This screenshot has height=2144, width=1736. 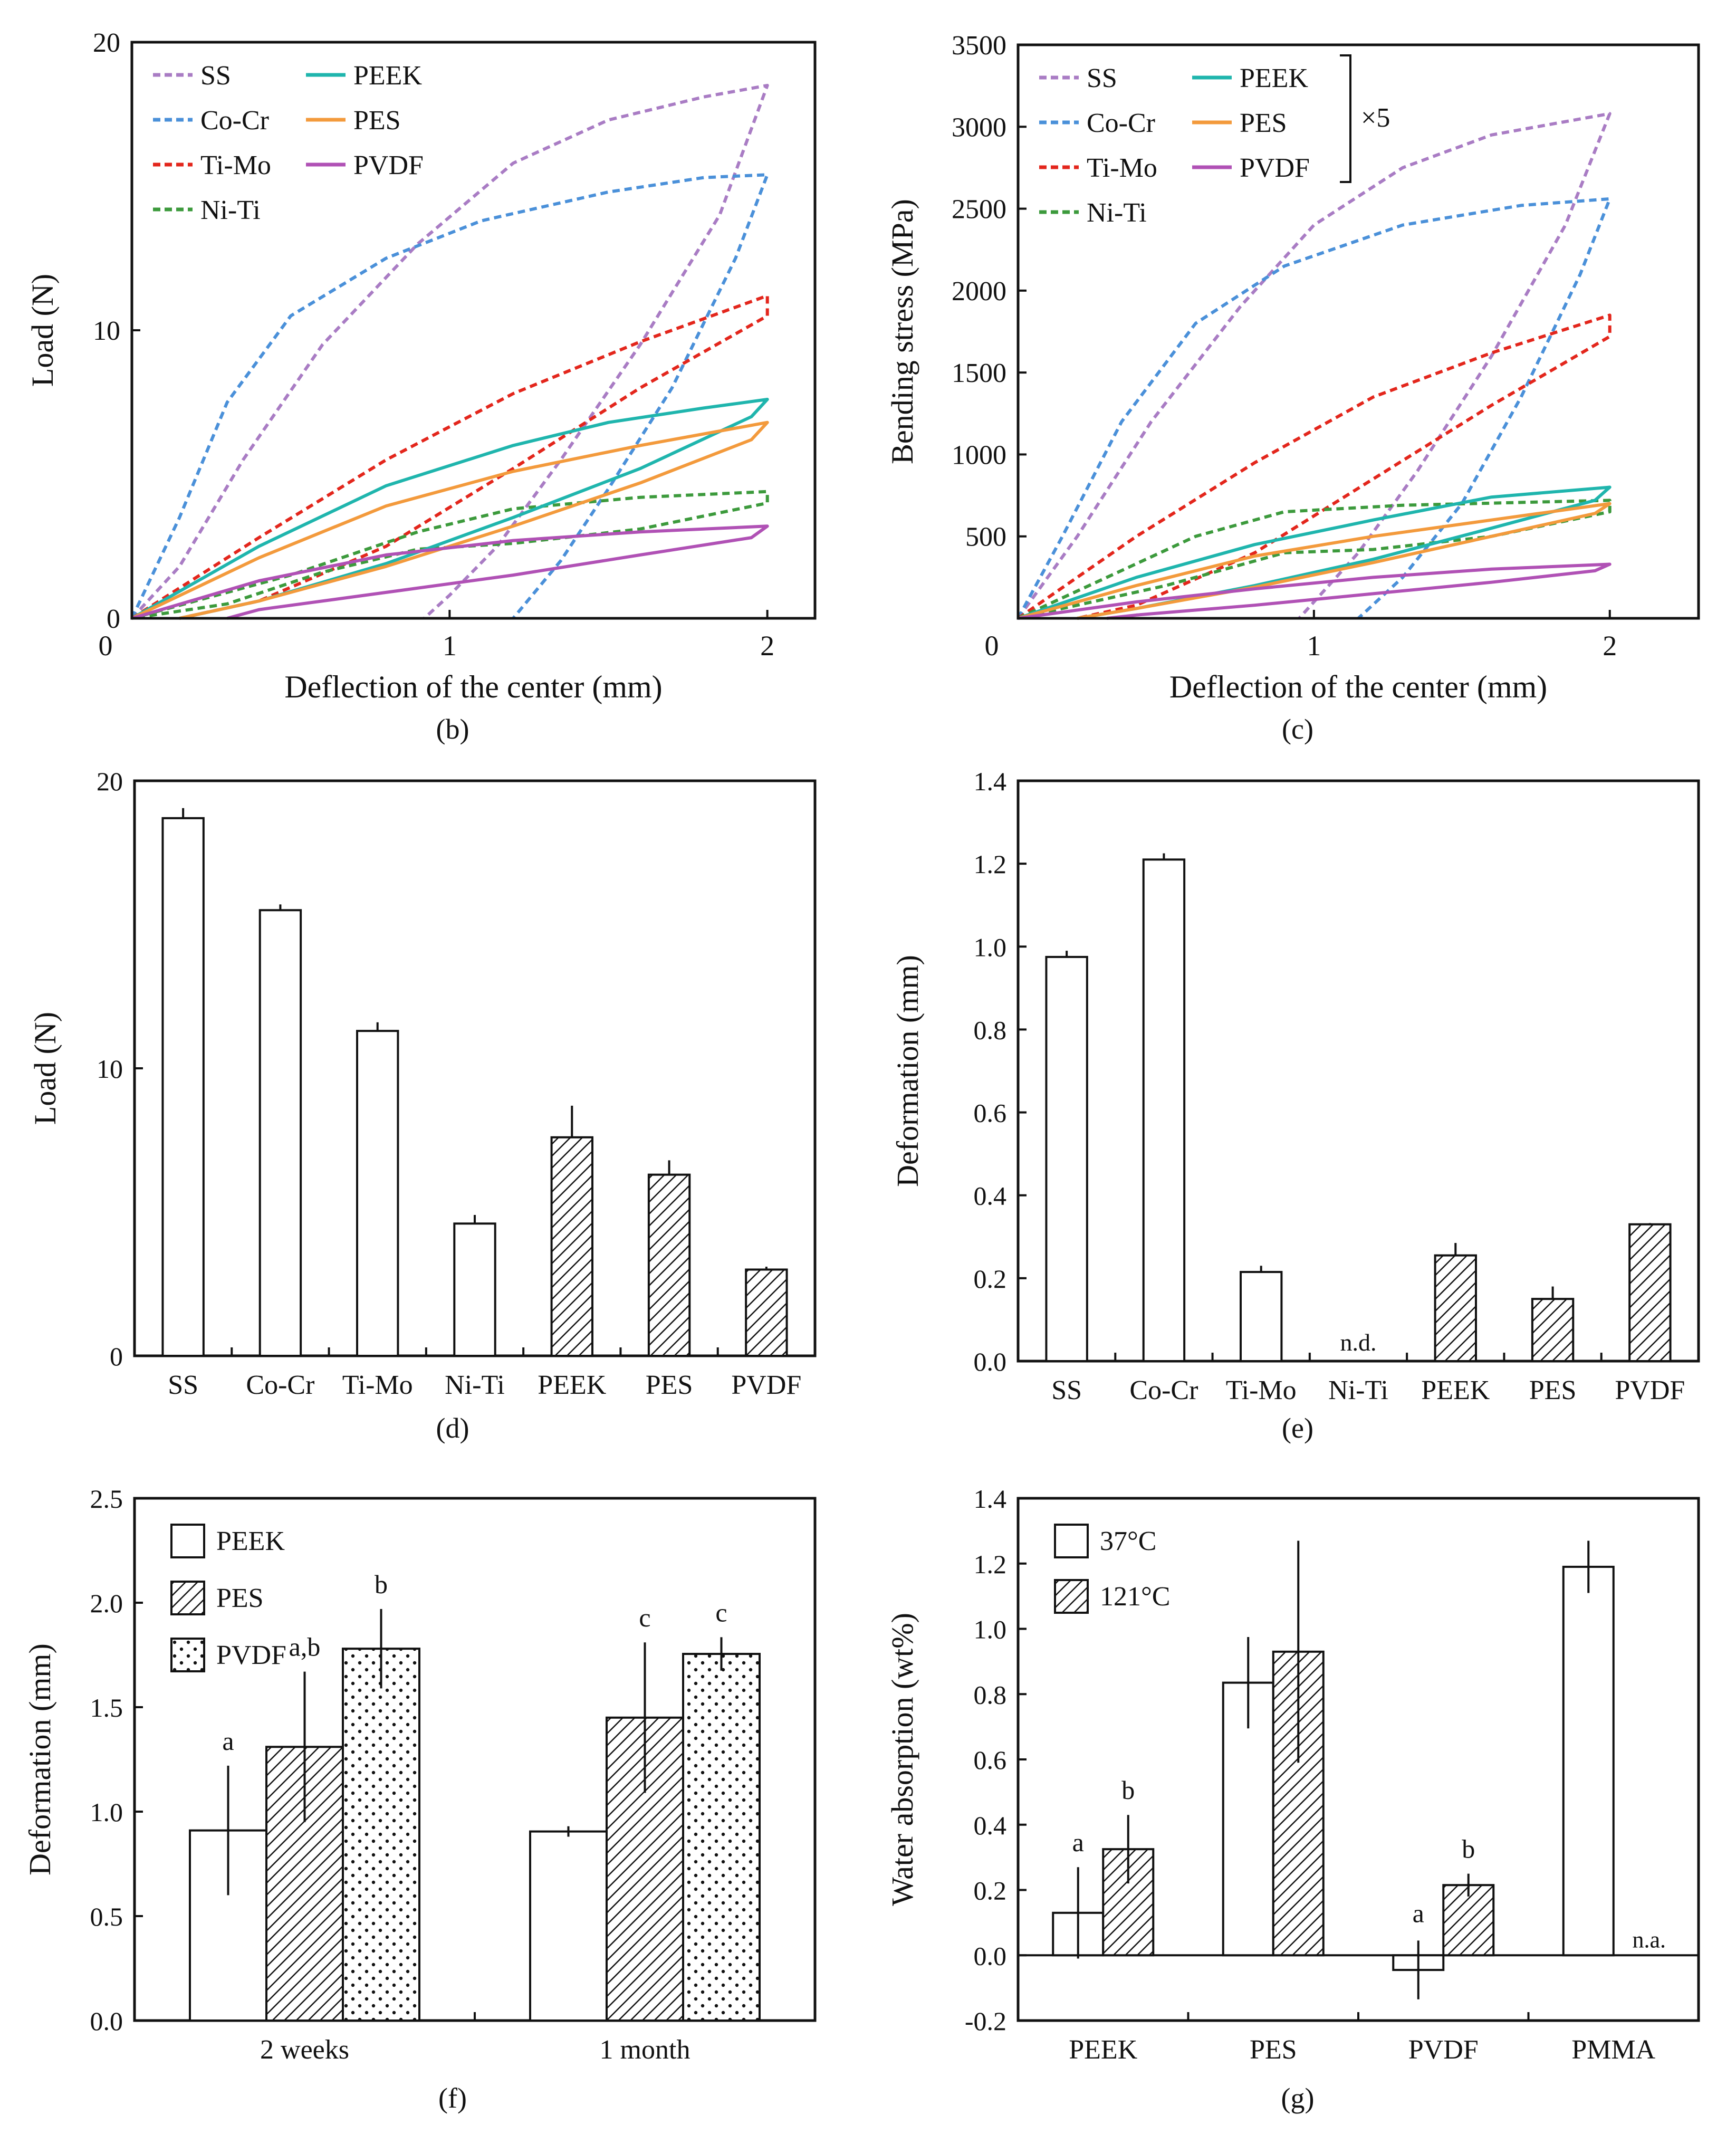 I want to click on y-tick-label: 0.8, so click(x=990, y=1694).